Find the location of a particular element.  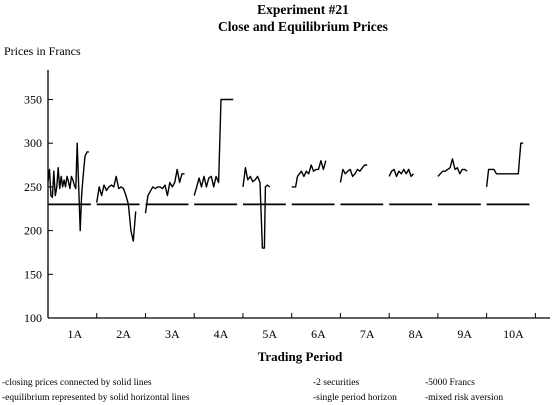

x-axis-label: Trading Period is located at coordinates (300, 356).